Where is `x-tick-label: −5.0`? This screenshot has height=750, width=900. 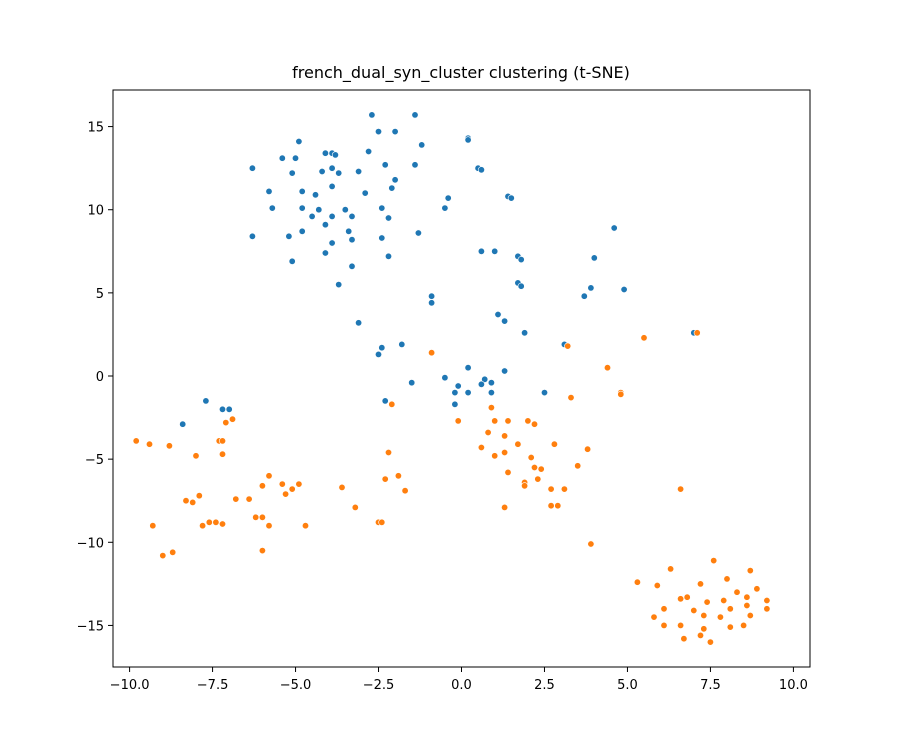
x-tick-label: −5.0 is located at coordinates (296, 685).